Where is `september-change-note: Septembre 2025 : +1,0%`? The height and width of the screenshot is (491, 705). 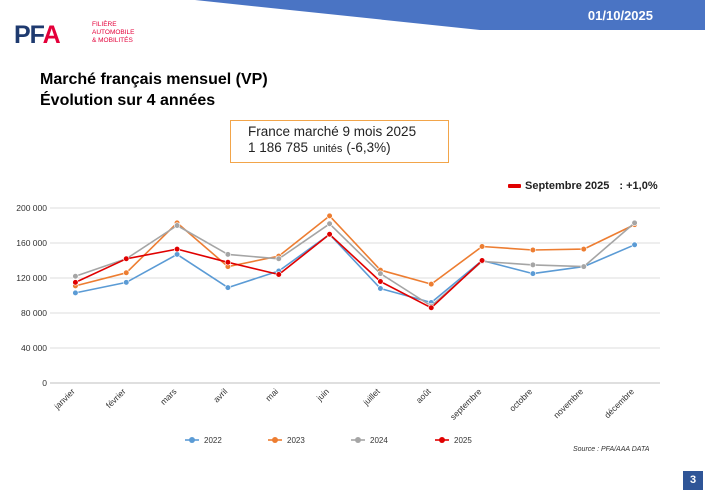
september-change-note: Septembre 2025 : +1,0% is located at coordinates (583, 186).